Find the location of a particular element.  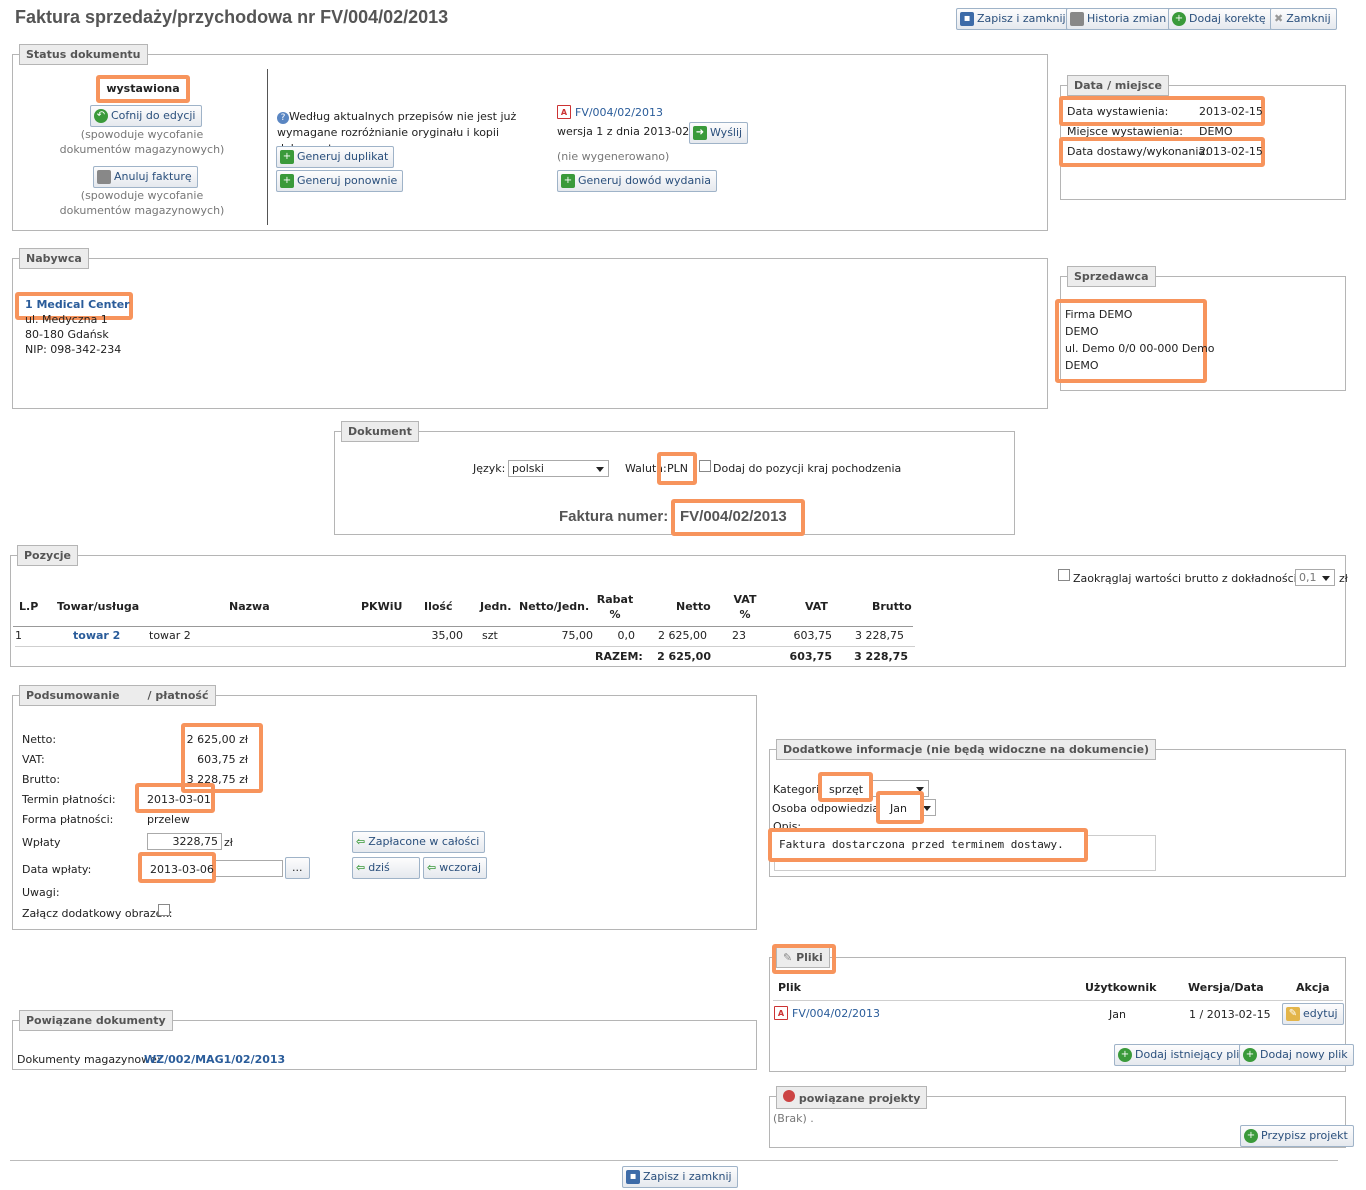

save-close-button: ▪ Zapisz i zamknij is located at coordinates (1014, 19).